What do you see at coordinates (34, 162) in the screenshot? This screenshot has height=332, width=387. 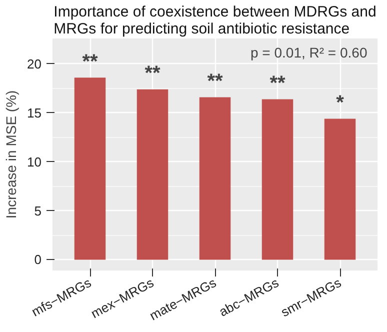 I see `y-tick-label: 10` at bounding box center [34, 162].